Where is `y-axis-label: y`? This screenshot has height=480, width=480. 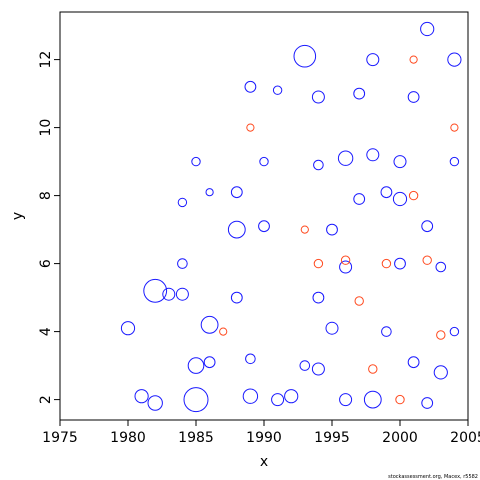 y-axis-label: y is located at coordinates (18, 216).